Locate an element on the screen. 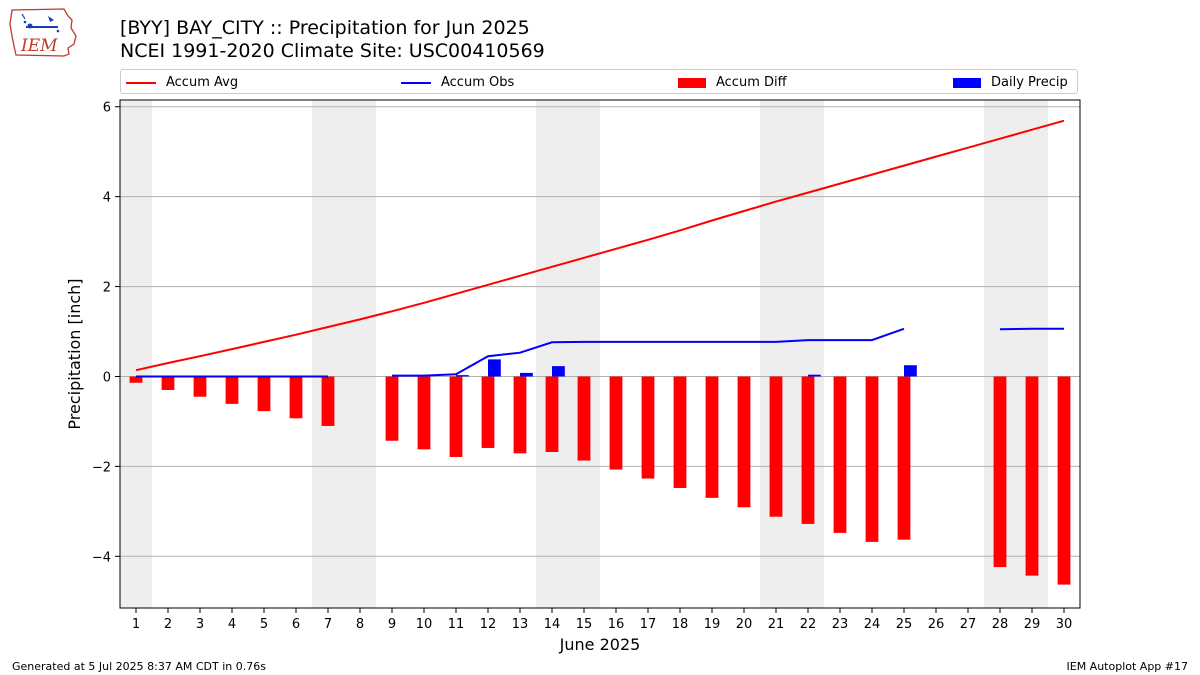 This screenshot has width=1200, height=675. x-tick-label-6: 6 is located at coordinates (296, 624).